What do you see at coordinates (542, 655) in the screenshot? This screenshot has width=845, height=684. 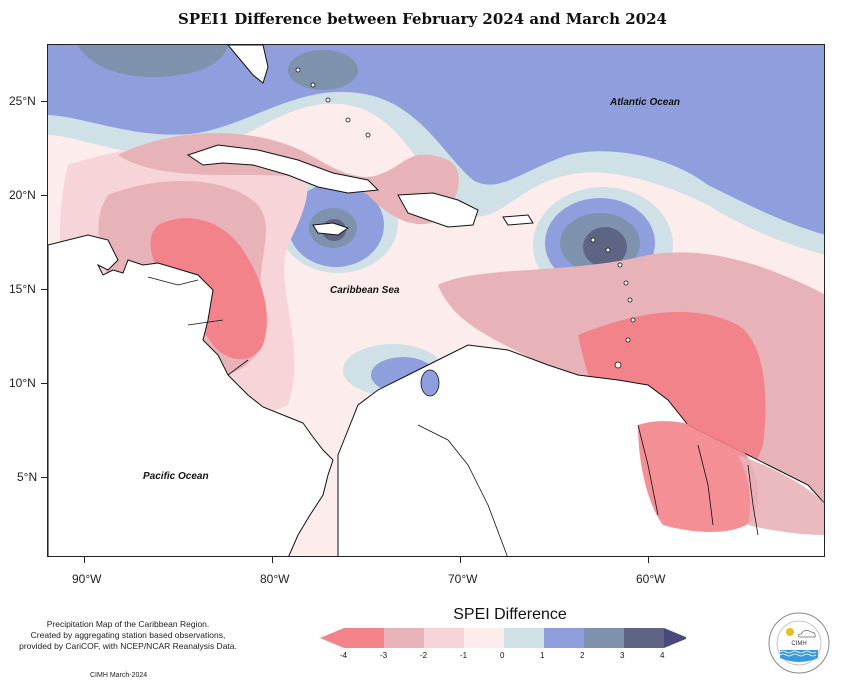 I see `legend-tick-label: 1` at bounding box center [542, 655].